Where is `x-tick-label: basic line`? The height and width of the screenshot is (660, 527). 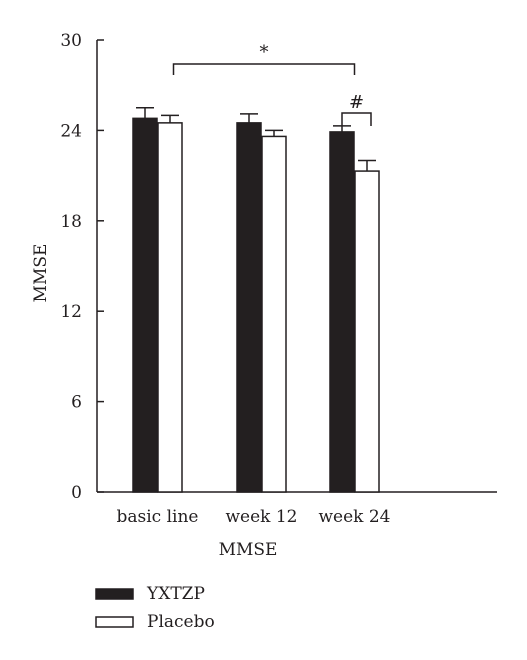
x-tick-label: basic line is located at coordinates (158, 517).